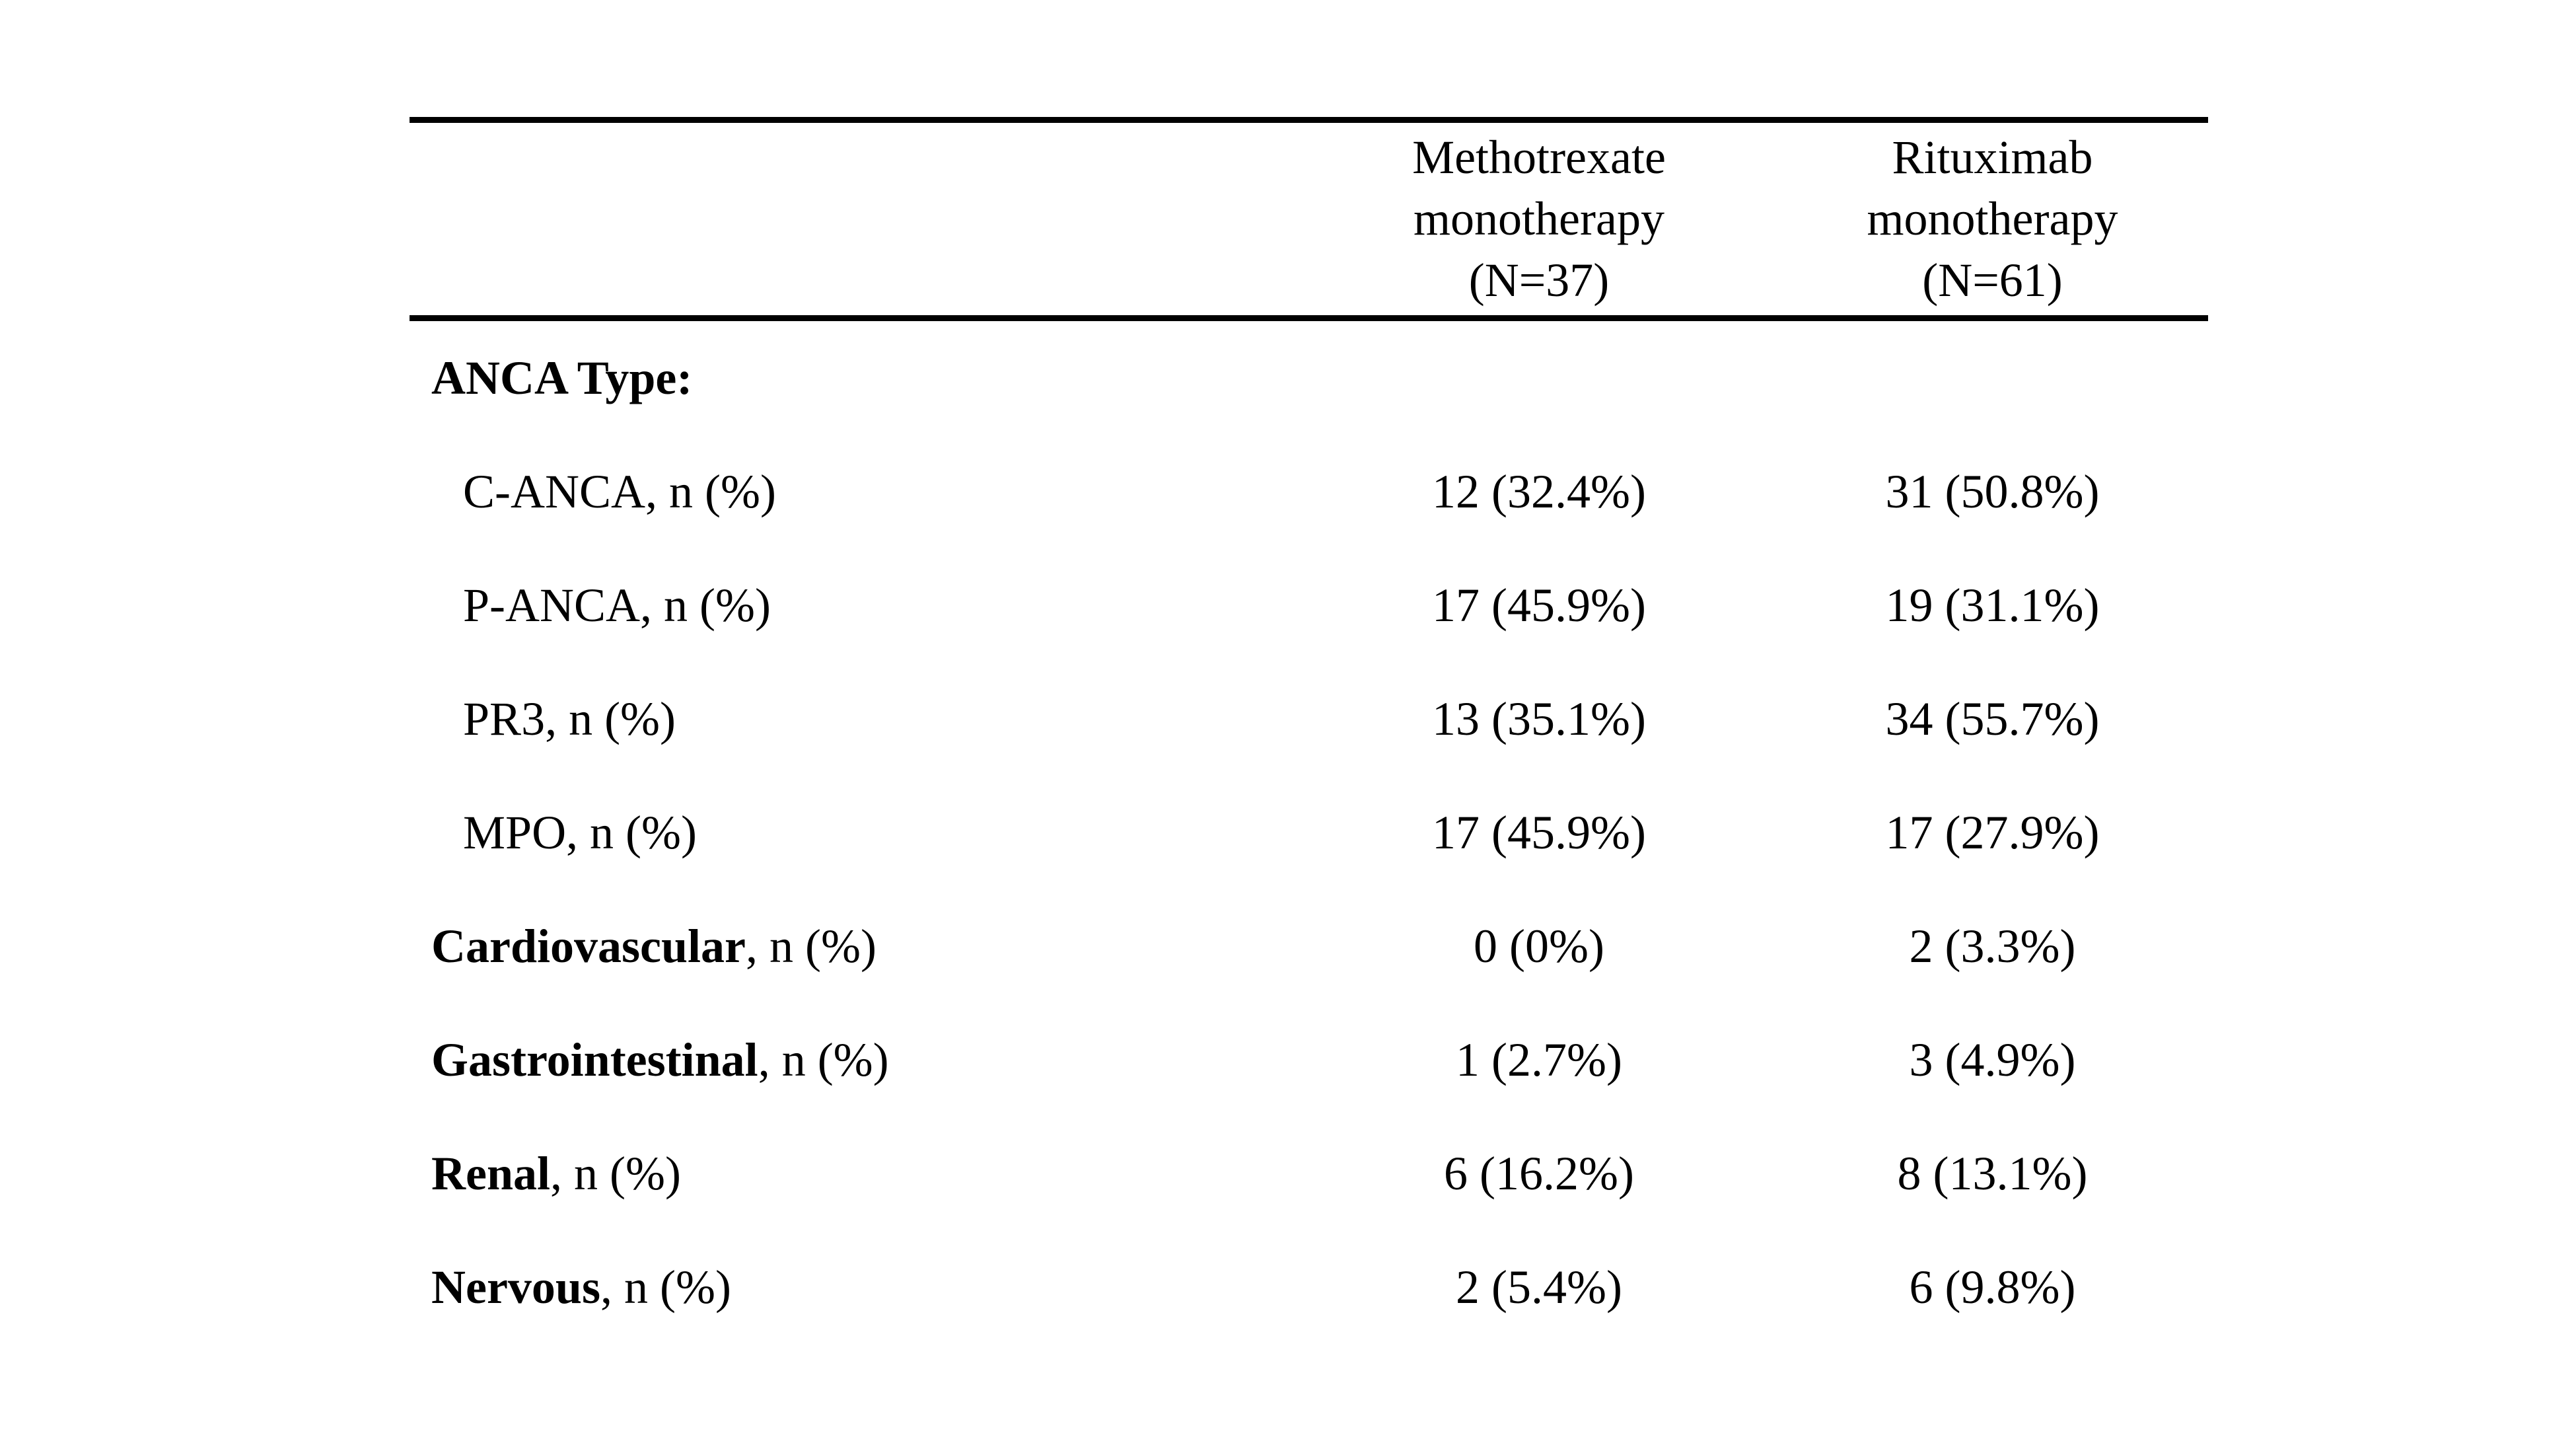  What do you see at coordinates (589, 946) in the screenshot?
I see `row-label-bold: Cardiovascular` at bounding box center [589, 946].